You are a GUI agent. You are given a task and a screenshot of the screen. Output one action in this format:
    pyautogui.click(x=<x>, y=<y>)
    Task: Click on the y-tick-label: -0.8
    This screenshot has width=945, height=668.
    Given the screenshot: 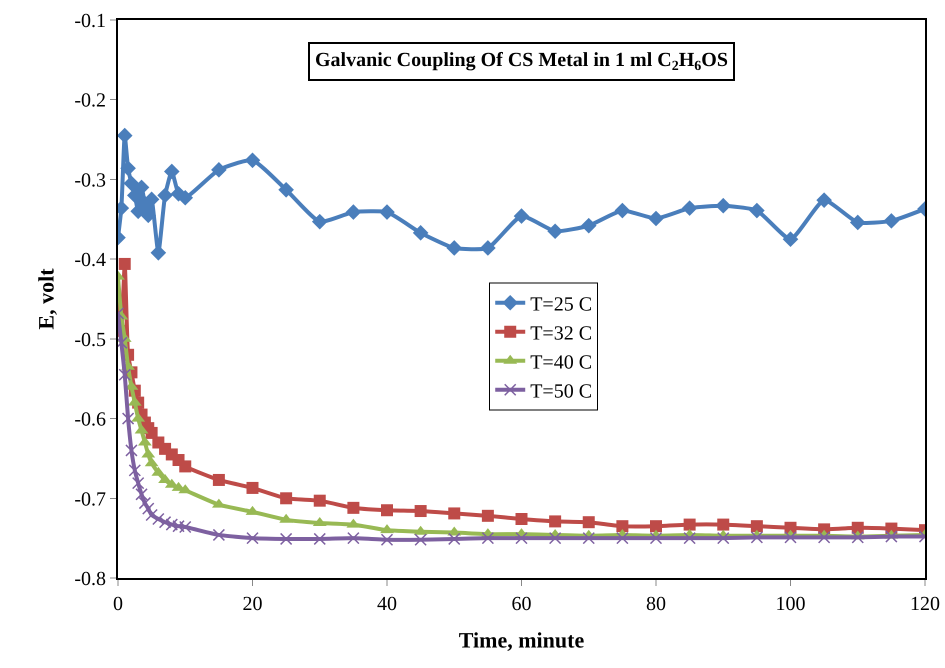 What is the action you would take?
    pyautogui.click(x=90, y=579)
    